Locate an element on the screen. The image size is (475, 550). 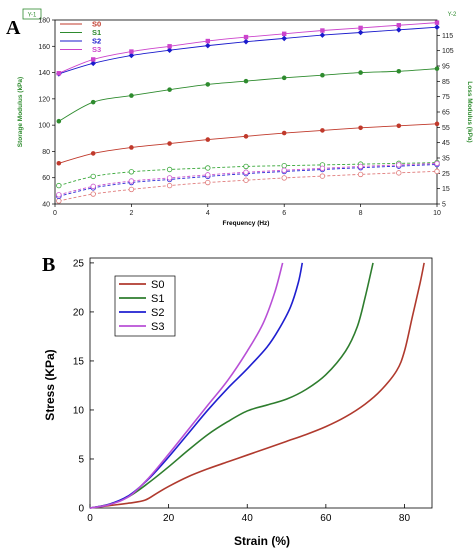
chart-b-legend-label: S1 is located at coordinates (157, 299).